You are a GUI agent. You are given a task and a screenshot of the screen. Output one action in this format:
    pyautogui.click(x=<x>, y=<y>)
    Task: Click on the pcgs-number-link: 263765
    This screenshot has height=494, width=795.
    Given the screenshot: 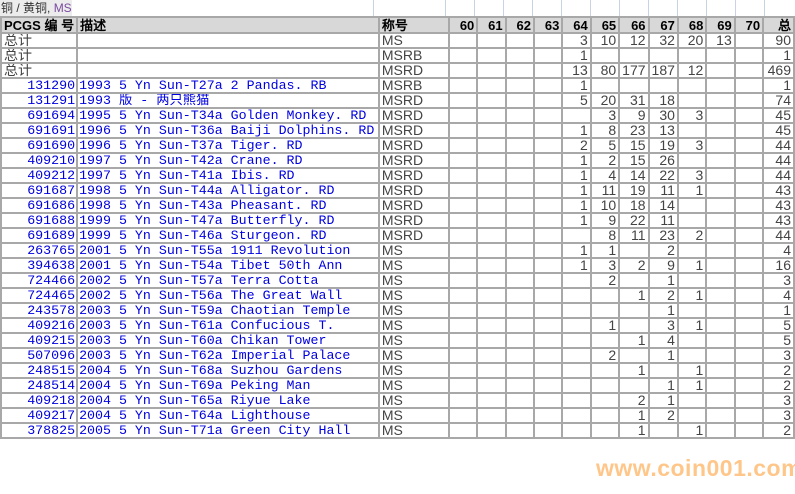 What is the action you would take?
    pyautogui.click(x=39, y=250)
    